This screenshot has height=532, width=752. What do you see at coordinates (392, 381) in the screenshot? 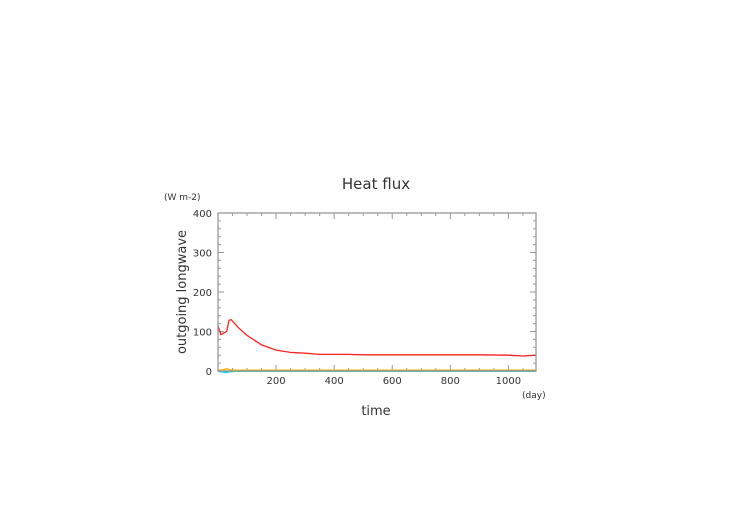
I see `x-tick-label: 600` at bounding box center [392, 381].